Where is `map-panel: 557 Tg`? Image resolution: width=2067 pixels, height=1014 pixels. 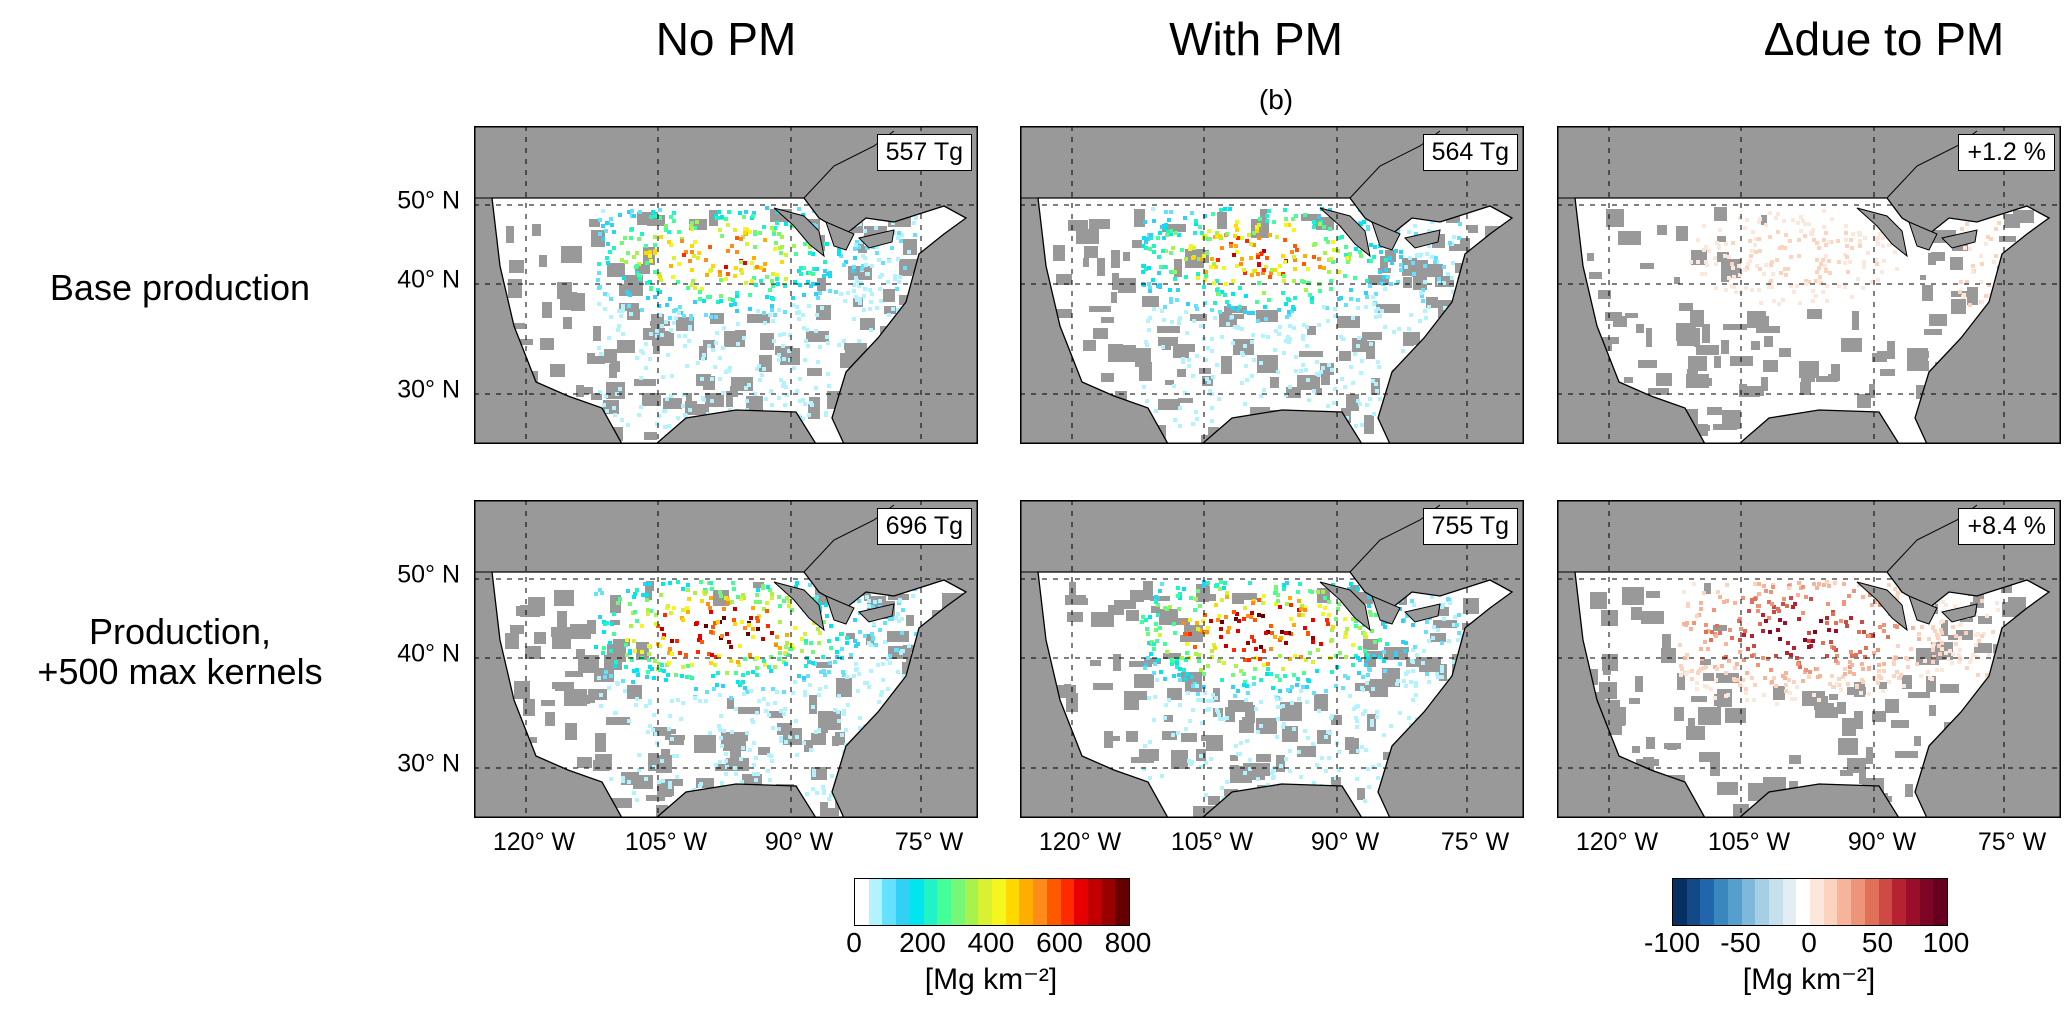 map-panel: 557 Tg is located at coordinates (726, 285).